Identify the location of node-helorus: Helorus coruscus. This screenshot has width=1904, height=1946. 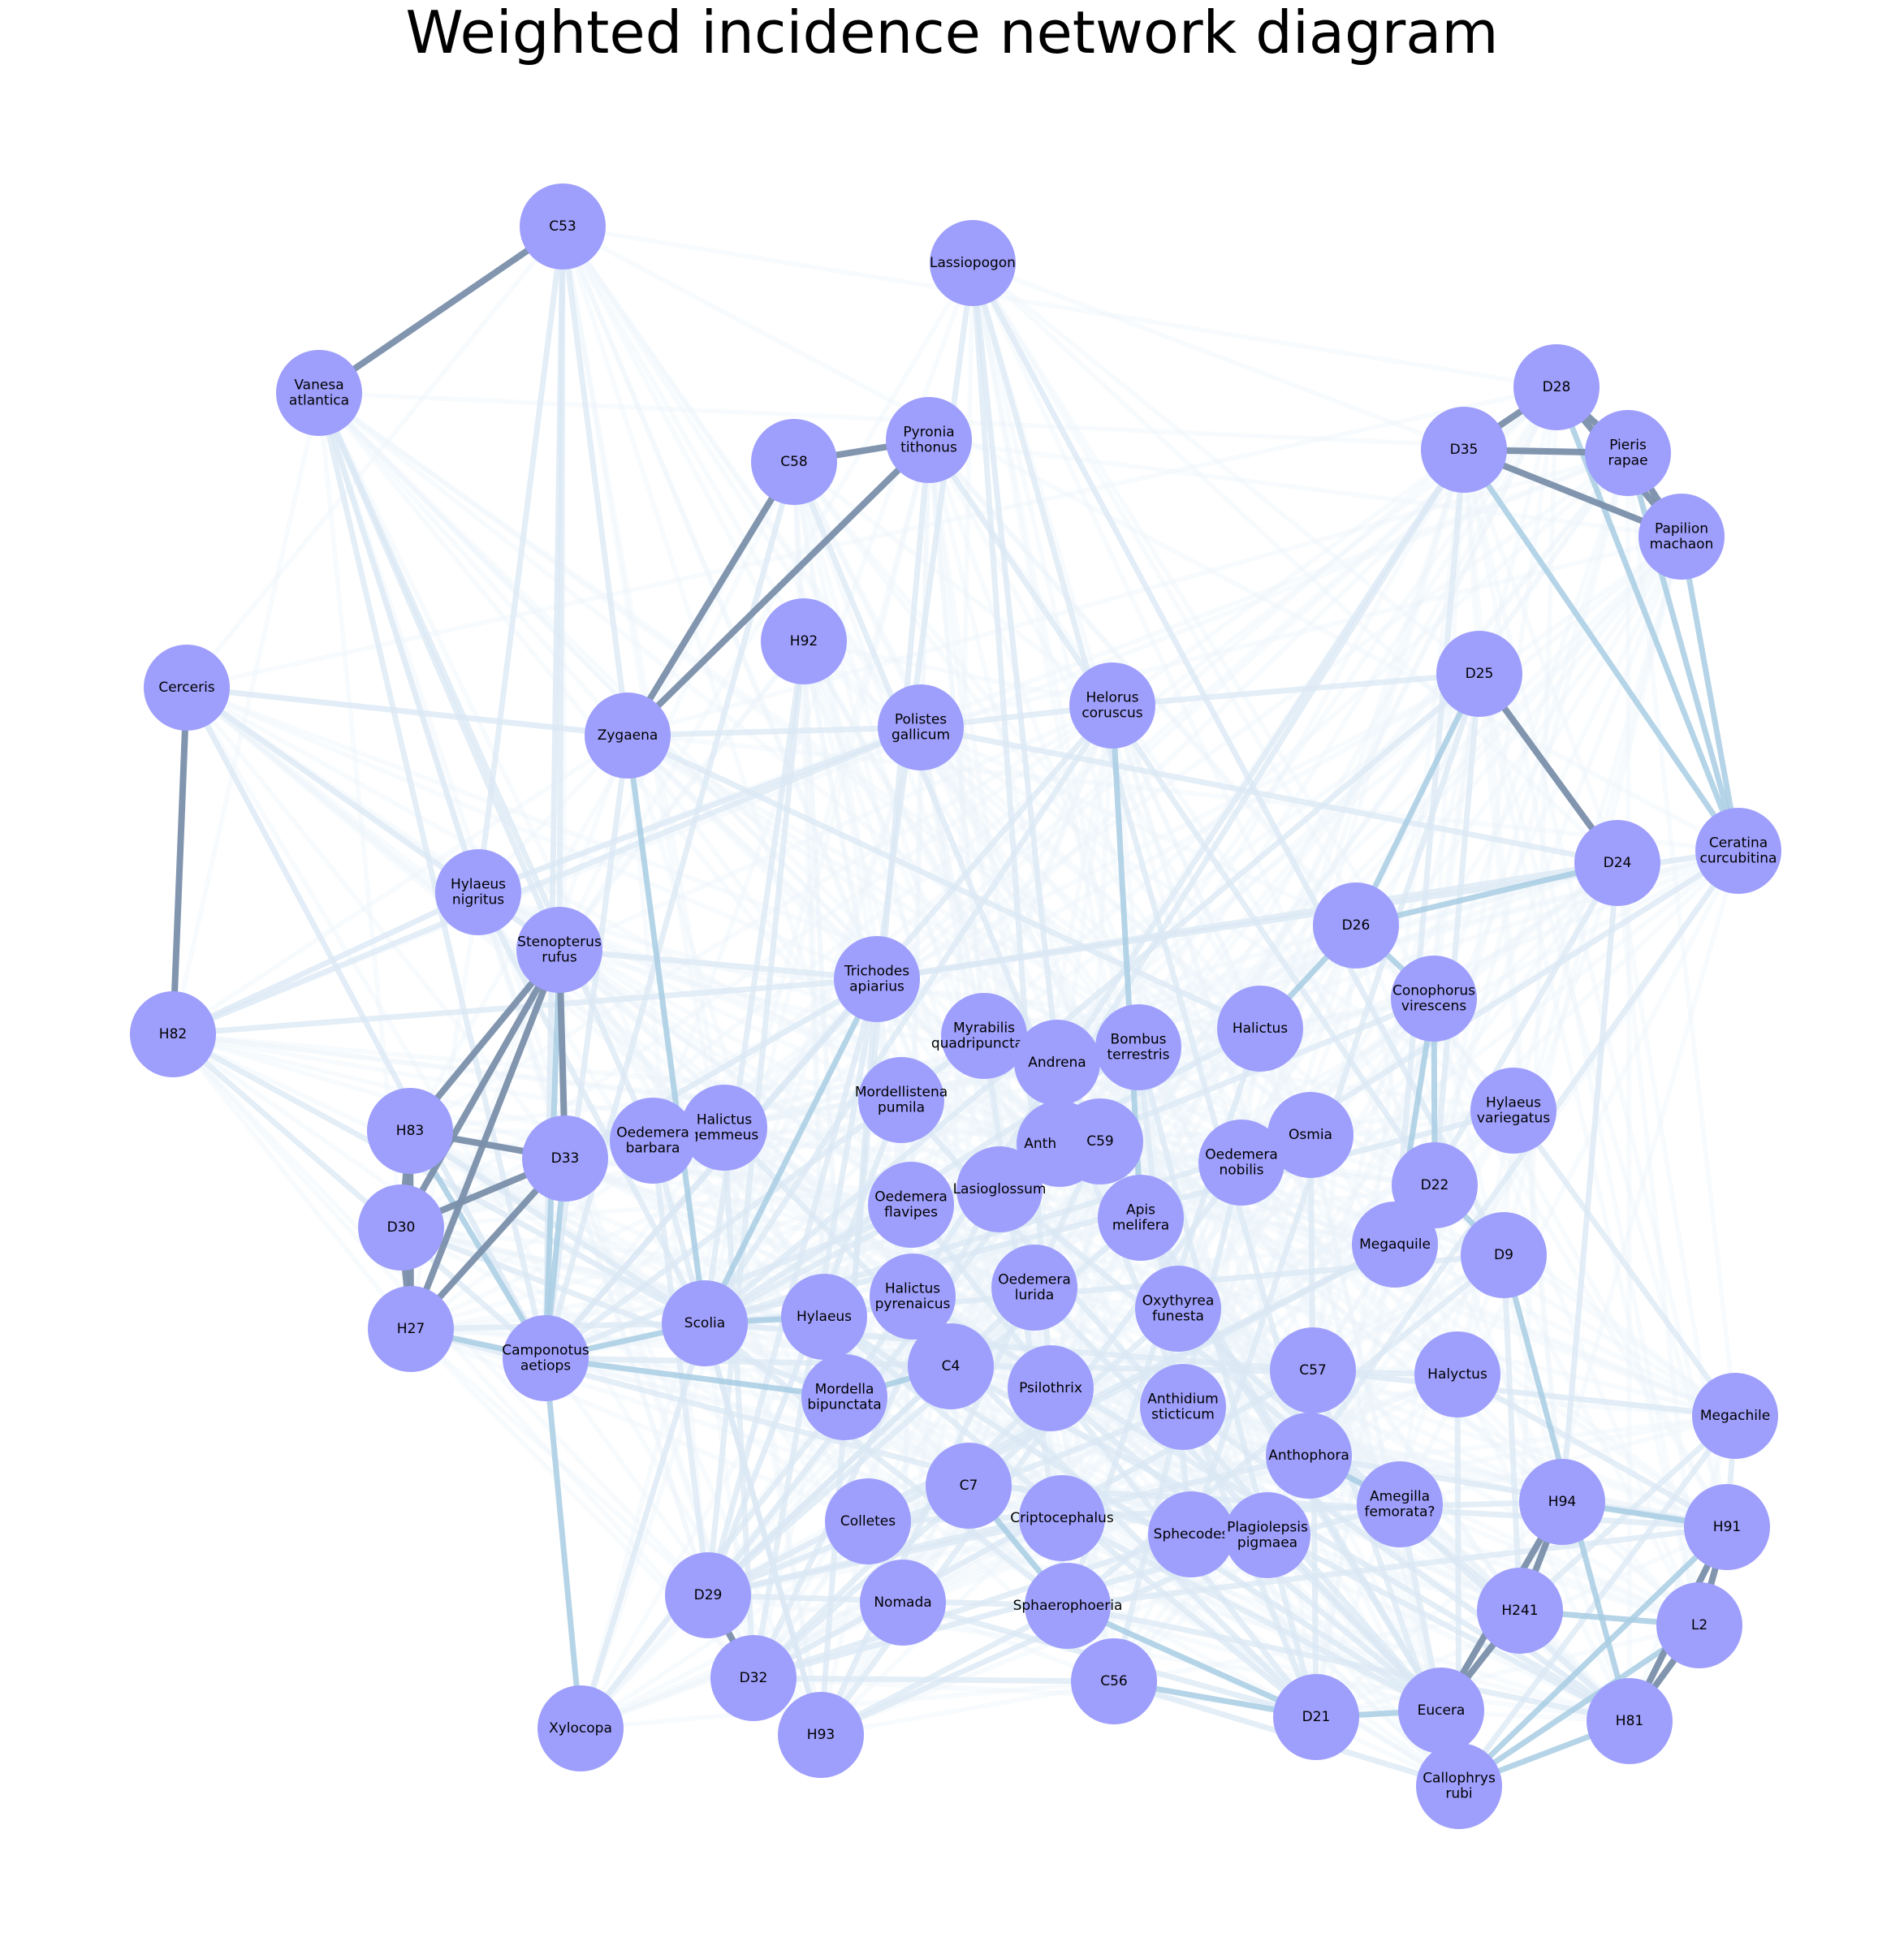
(1112, 705).